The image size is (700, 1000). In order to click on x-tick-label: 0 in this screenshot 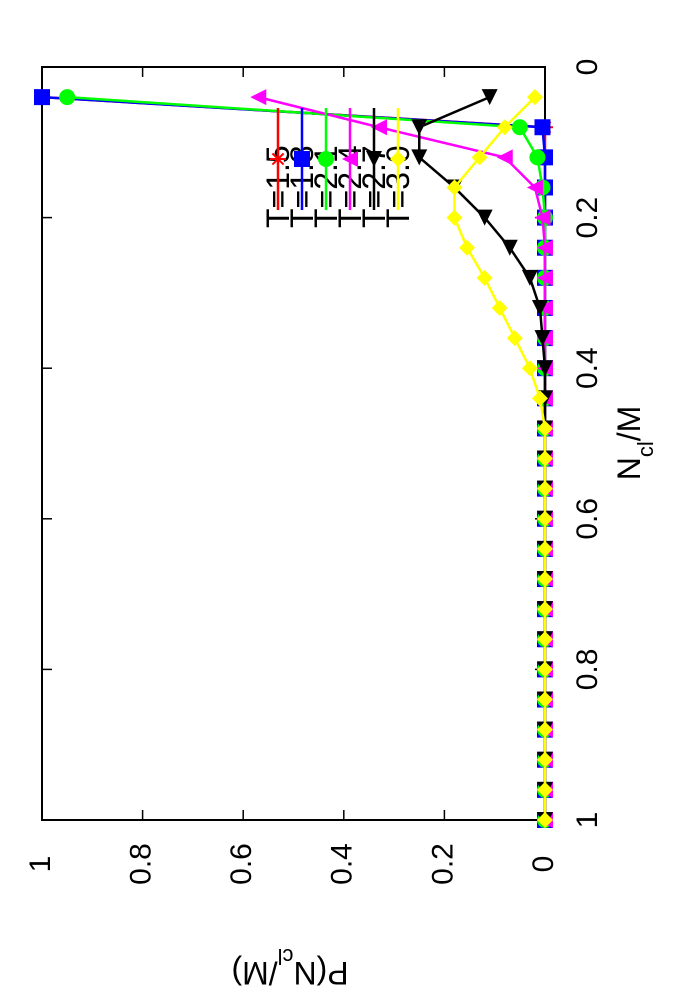, I will do `click(587, 67)`.